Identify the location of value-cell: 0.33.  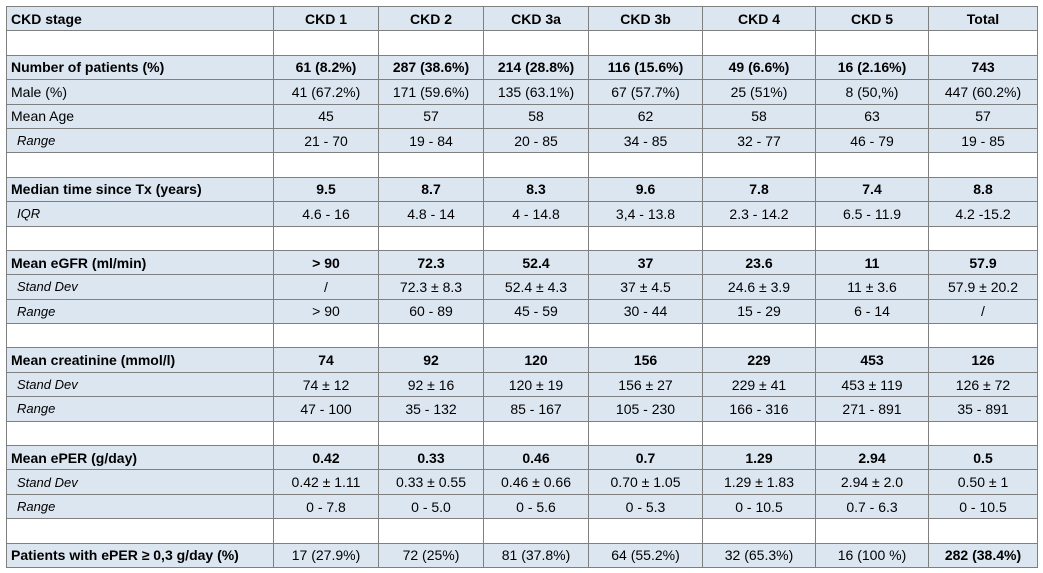
(431, 458).